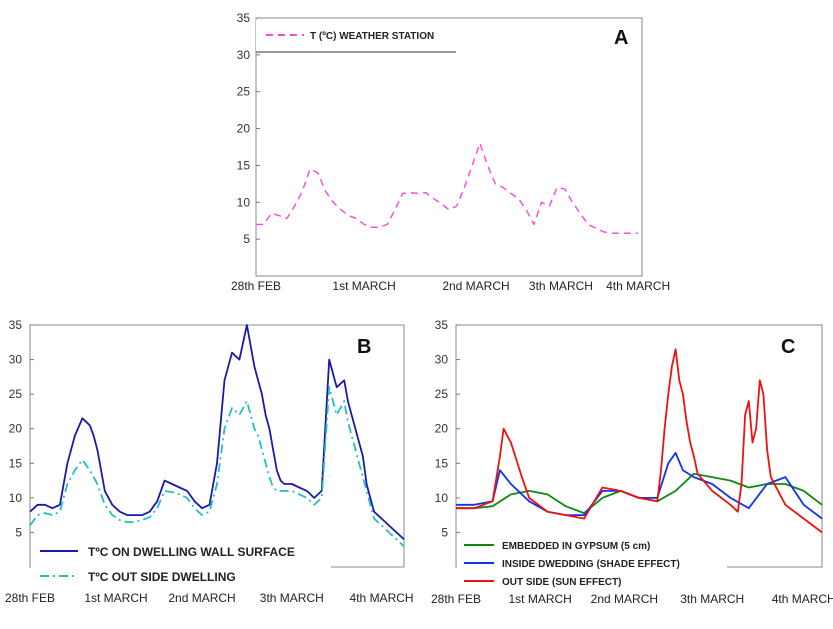 This screenshot has width=833, height=629. What do you see at coordinates (576, 546) in the screenshot?
I see `legend-label: EMBEDDED IN GYPSUM (5 cm)` at bounding box center [576, 546].